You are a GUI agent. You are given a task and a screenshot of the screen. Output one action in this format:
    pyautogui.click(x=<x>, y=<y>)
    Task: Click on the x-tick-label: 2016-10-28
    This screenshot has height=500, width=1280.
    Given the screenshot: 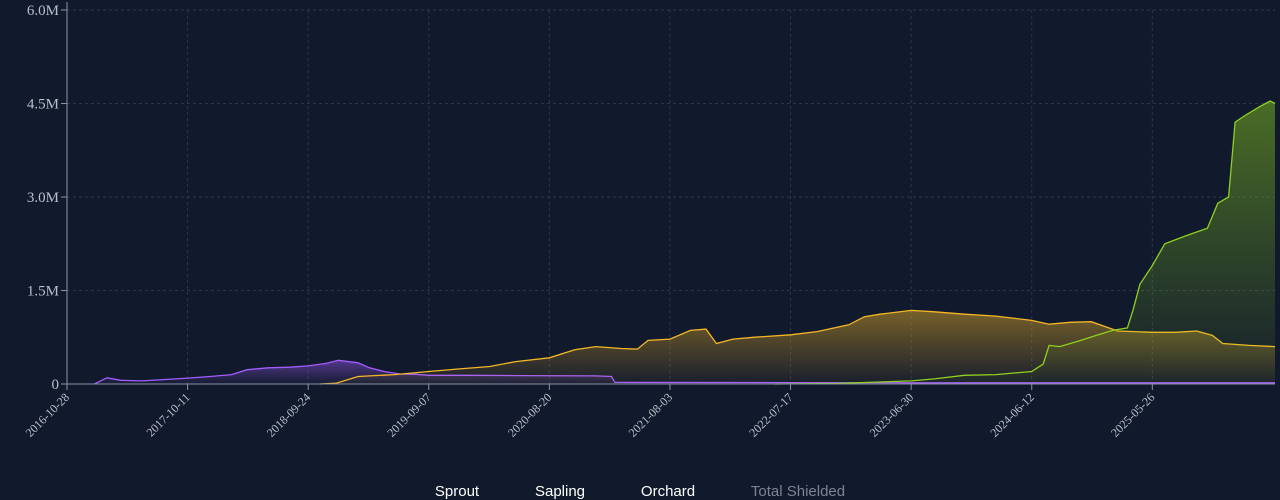 What is the action you would take?
    pyautogui.click(x=47, y=414)
    